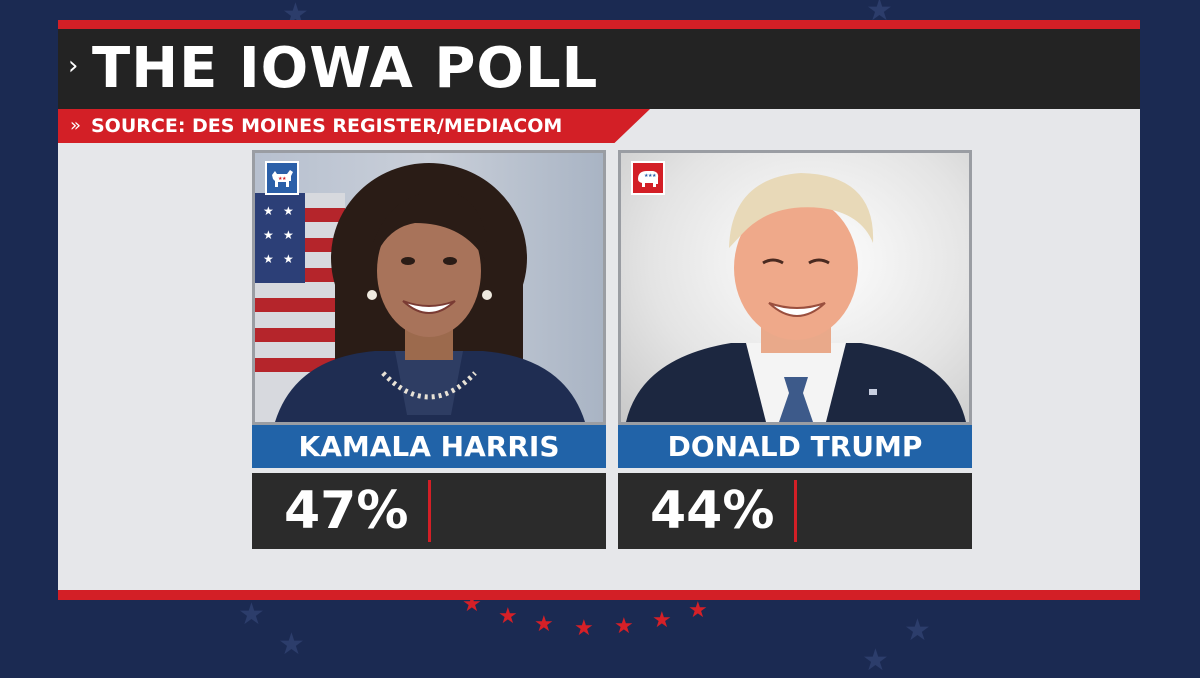 The width and height of the screenshot is (1200, 678). What do you see at coordinates (346, 511) in the screenshot?
I see `poll-percent: 47%` at bounding box center [346, 511].